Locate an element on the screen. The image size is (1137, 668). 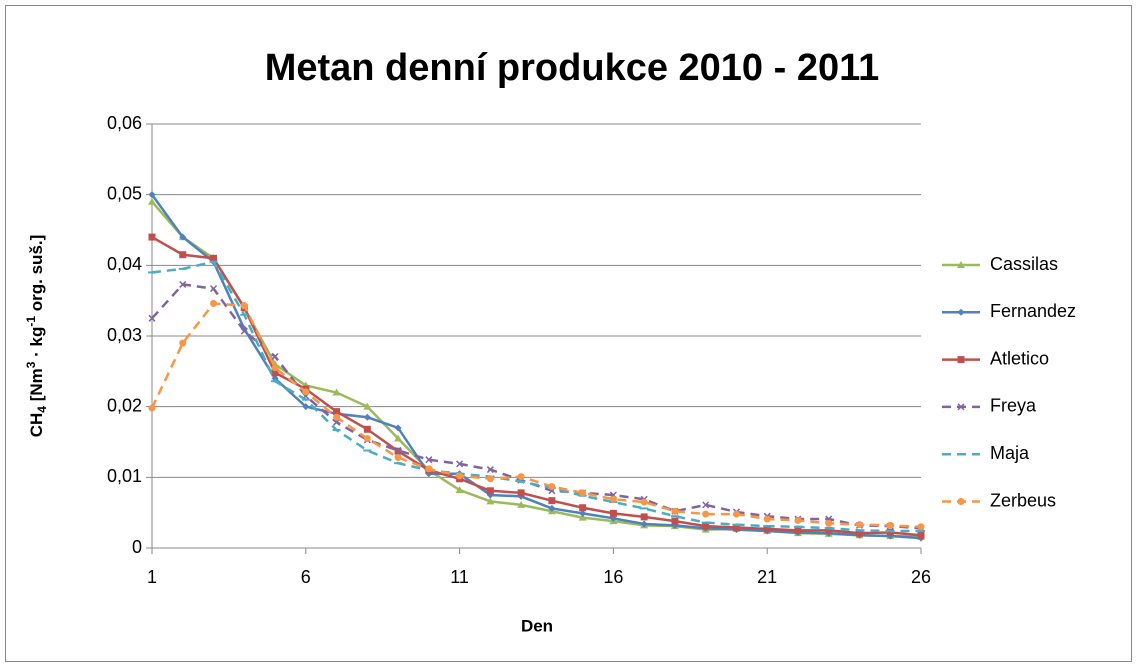
y-tick-label: 0,04 is located at coordinates (124, 264).